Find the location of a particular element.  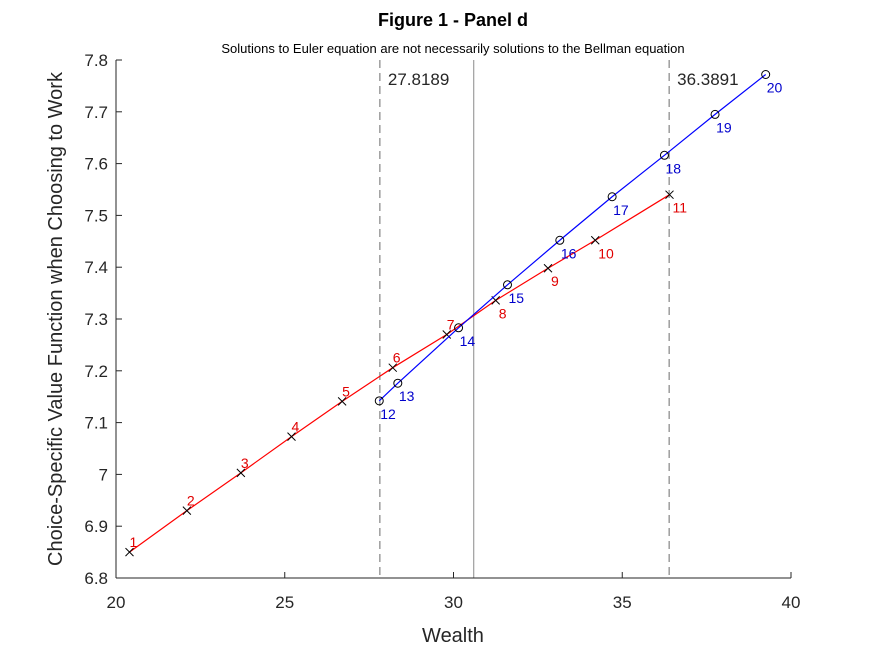

point-label: 5 is located at coordinates (346, 391).